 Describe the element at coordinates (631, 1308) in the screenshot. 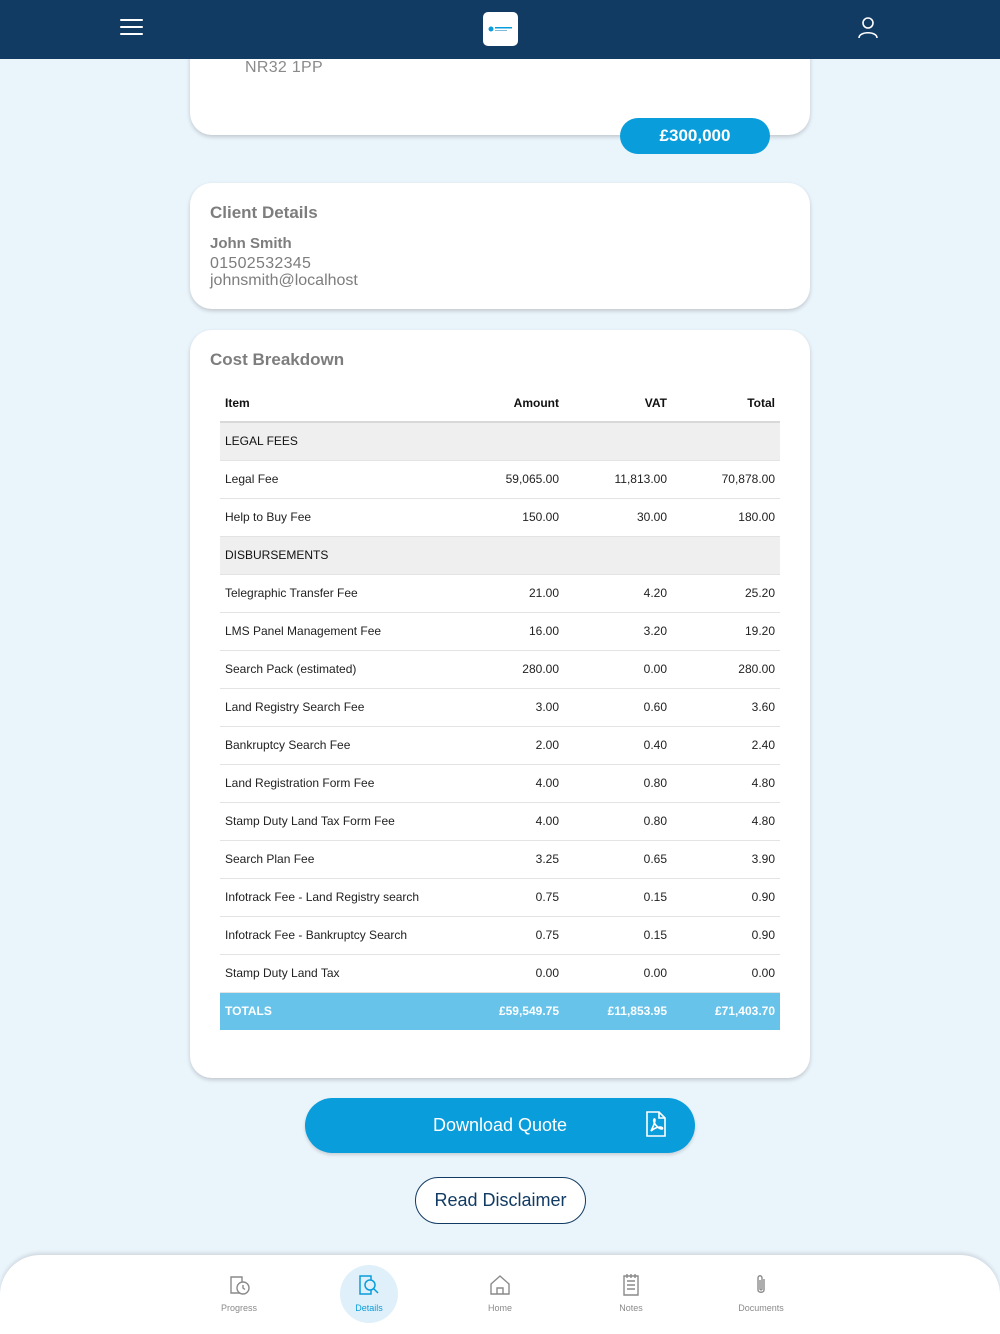

I see `nav-label-notes: Notes` at that location.